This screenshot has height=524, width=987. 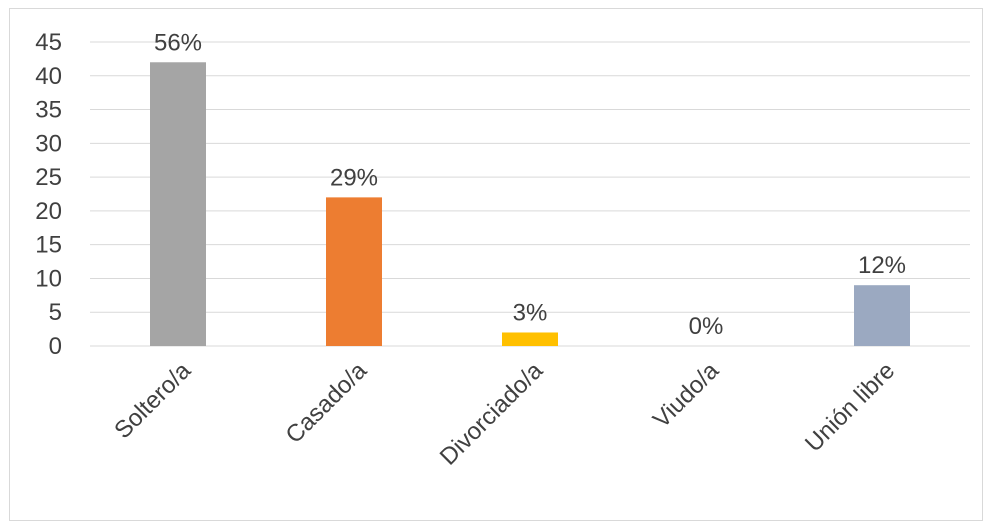 What do you see at coordinates (152, 400) in the screenshot?
I see `category-label-1: Soltero/a` at bounding box center [152, 400].